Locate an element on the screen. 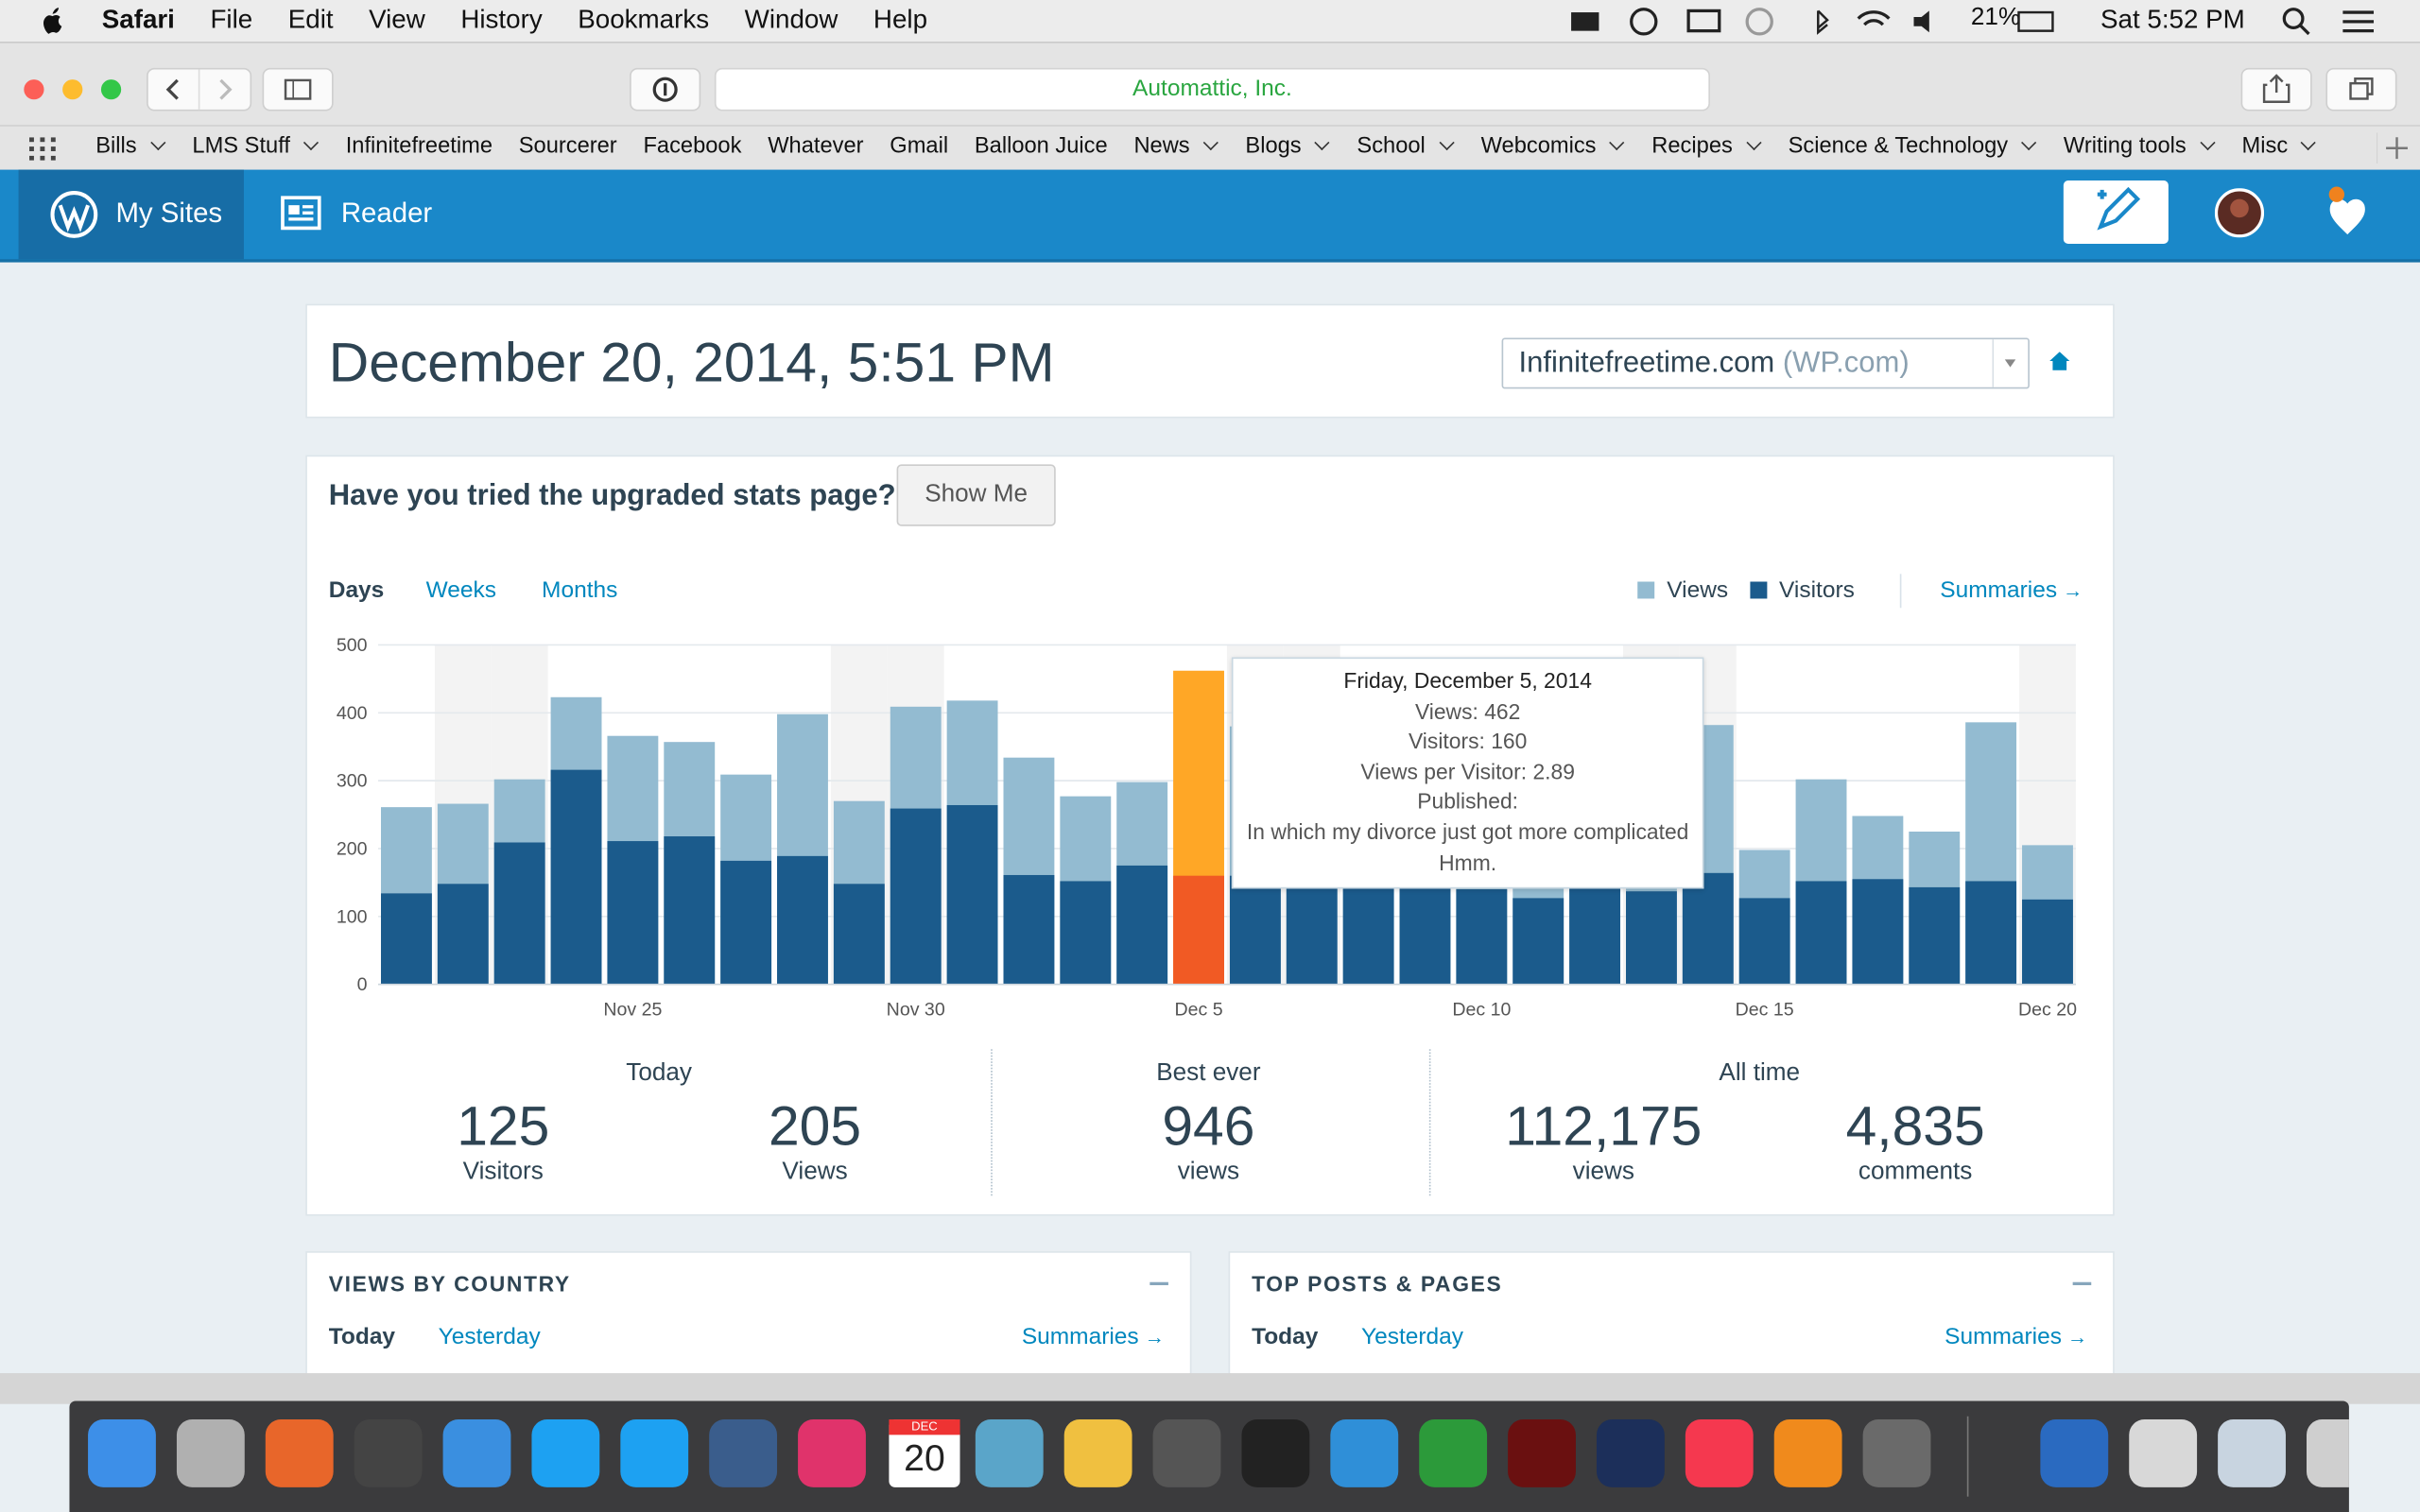 This screenshot has width=2420, height=1512. y-tick-label: 500 is located at coordinates (352, 645).